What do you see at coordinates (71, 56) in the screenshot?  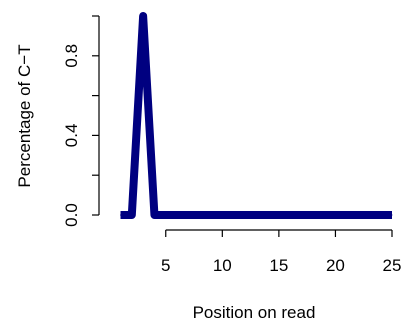 I see `y-tick-label: 0.8` at bounding box center [71, 56].